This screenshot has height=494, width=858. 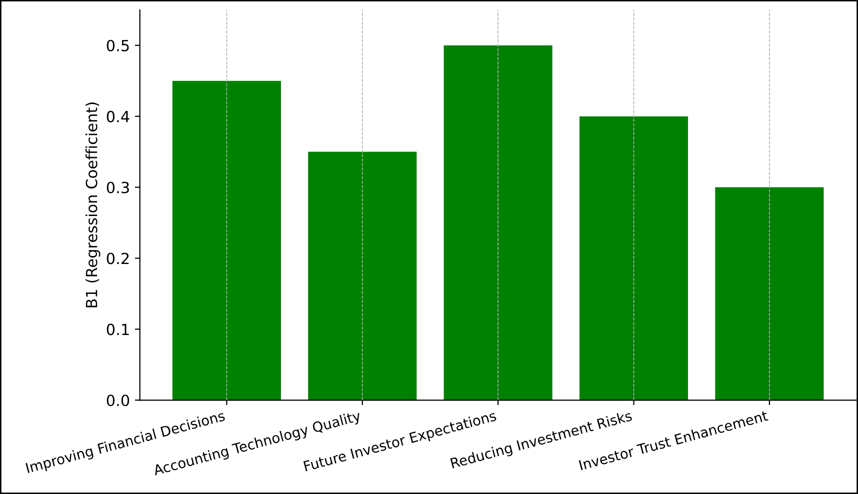 What do you see at coordinates (92, 205) in the screenshot?
I see `y-axis-title: B1 (Regression Coefficient)` at bounding box center [92, 205].